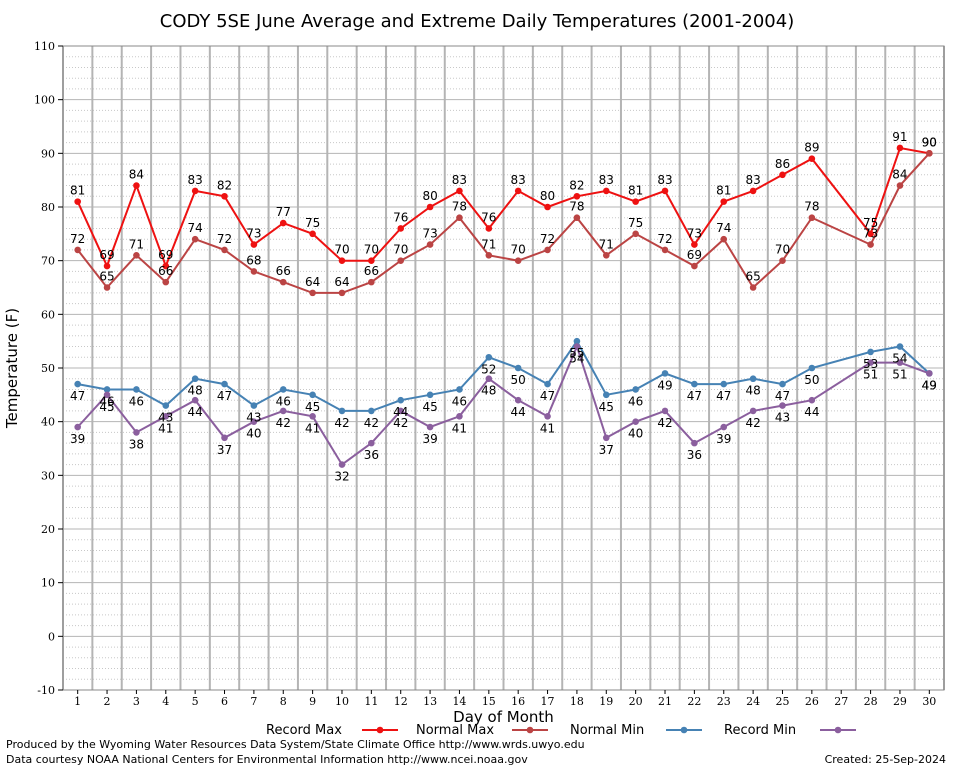 The image size is (954, 768). I want to click on x-tick-label: 12, so click(401, 701).